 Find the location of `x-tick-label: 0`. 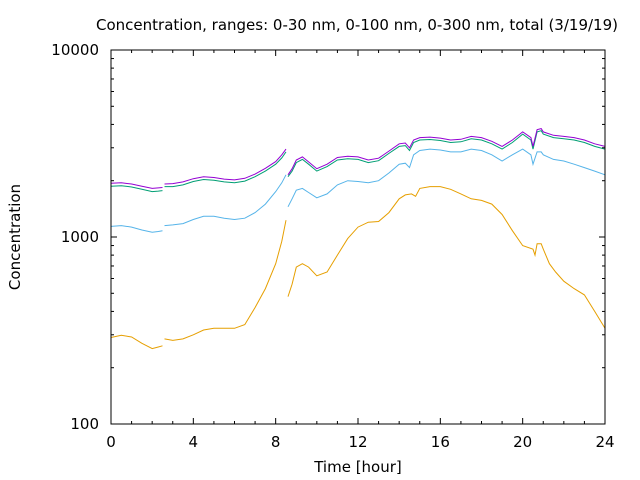

x-tick-label: 0 is located at coordinates (111, 442).